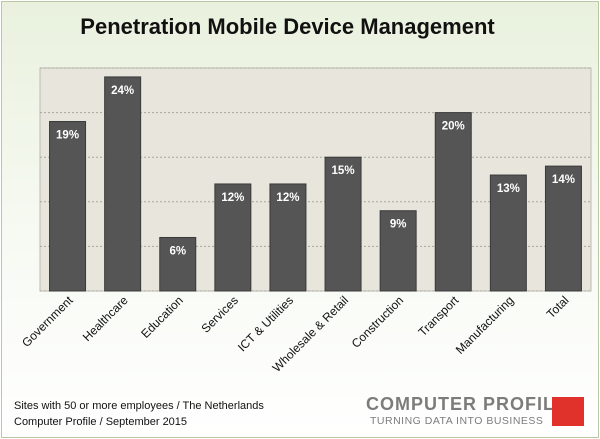 The width and height of the screenshot is (600, 439). Describe the element at coordinates (177, 251) in the screenshot. I see `data-label: 6%` at that location.